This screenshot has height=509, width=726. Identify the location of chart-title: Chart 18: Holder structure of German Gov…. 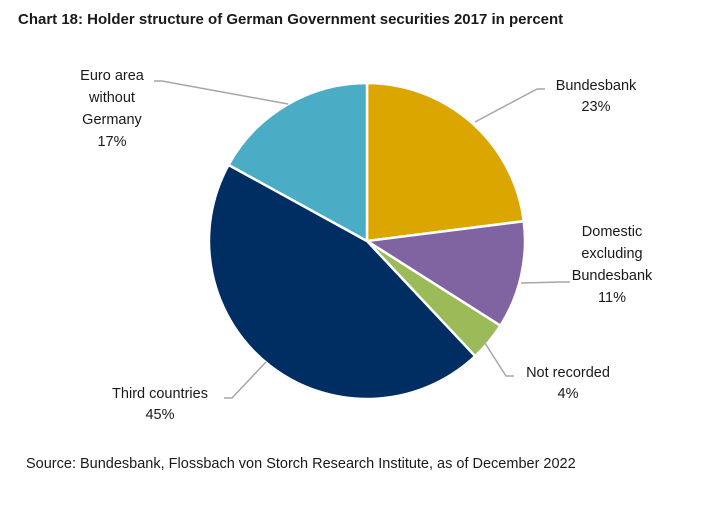
(291, 19).